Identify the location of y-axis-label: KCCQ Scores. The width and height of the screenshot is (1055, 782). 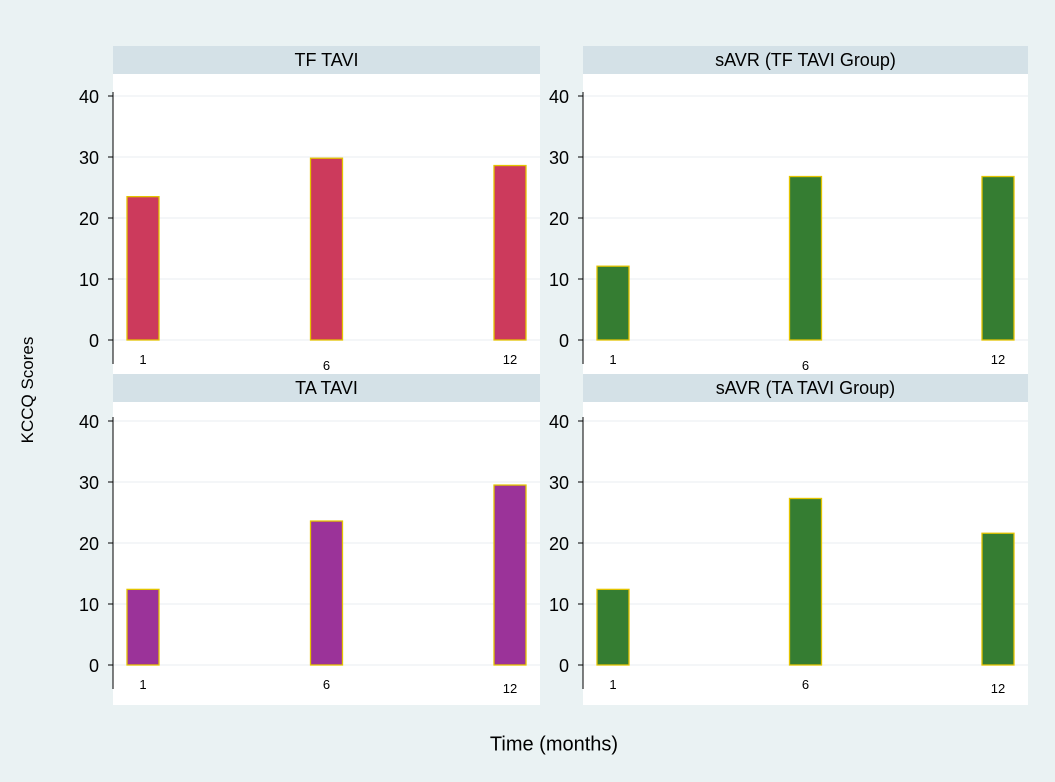
(27, 390).